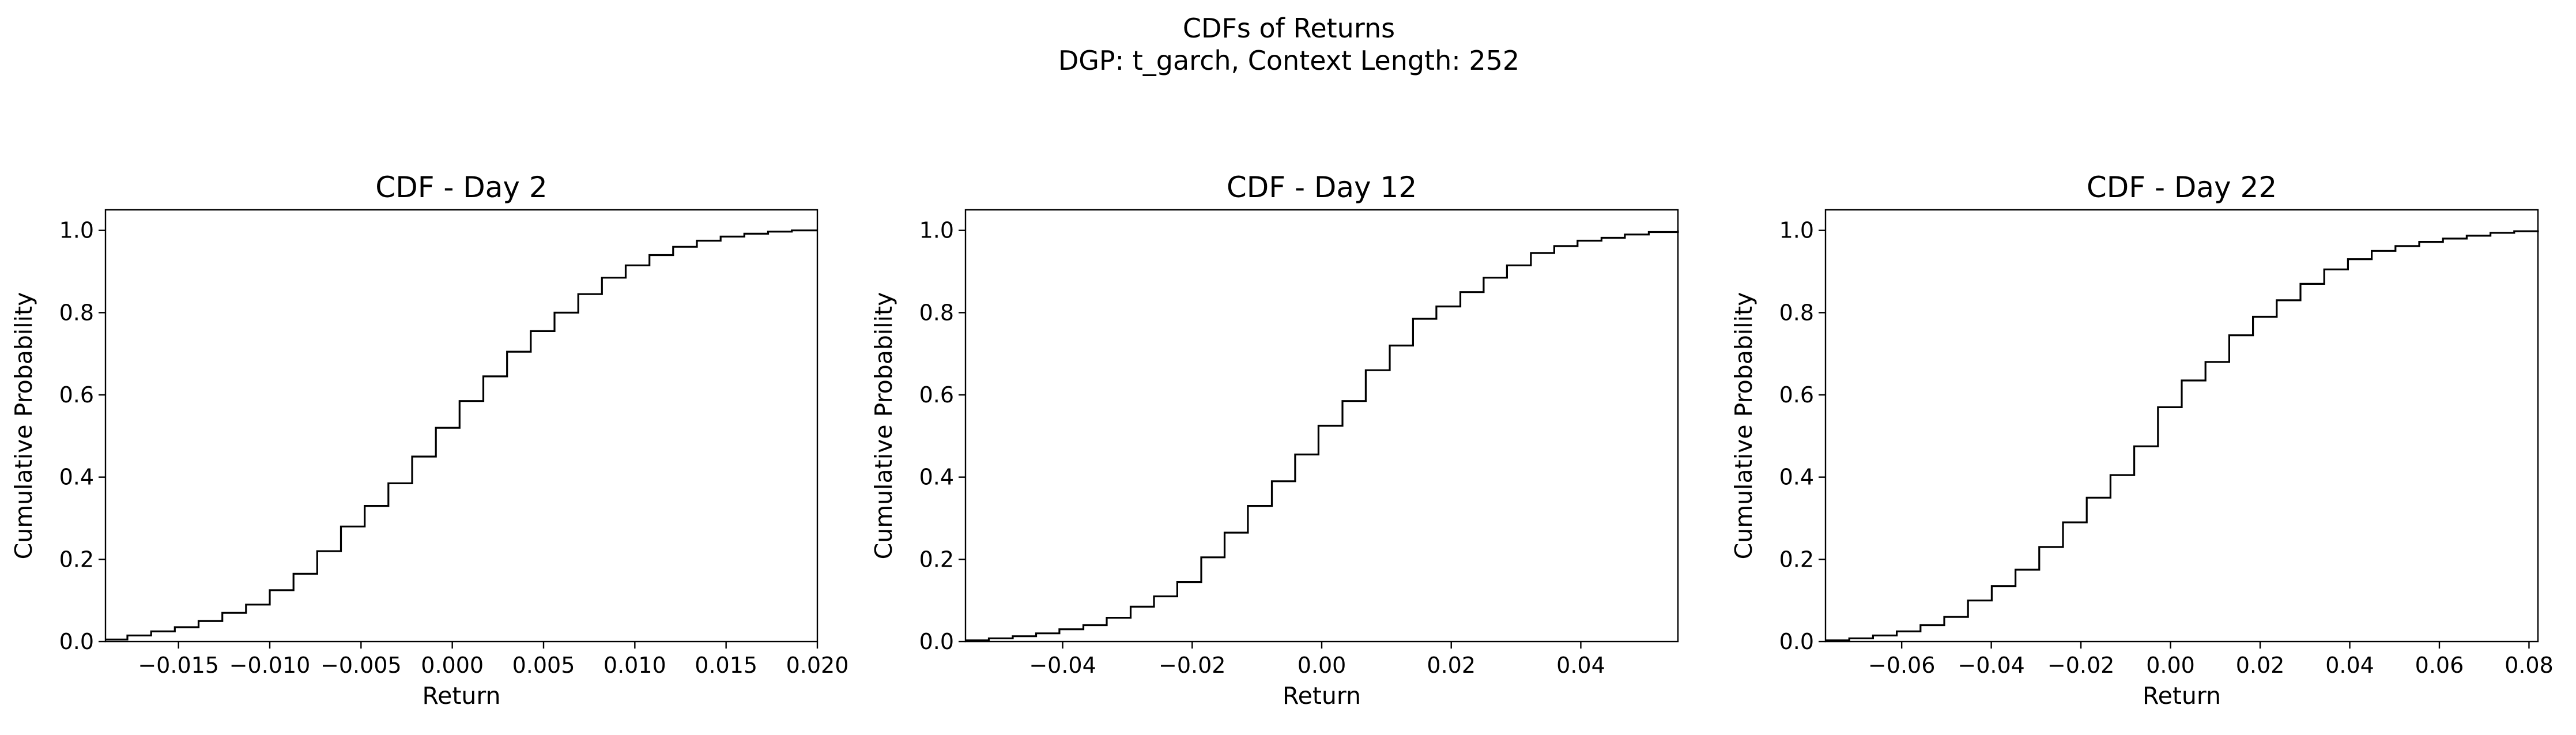 The image size is (2576, 735). Describe the element at coordinates (178, 665) in the screenshot. I see `x-tick-label: −0.015` at that location.